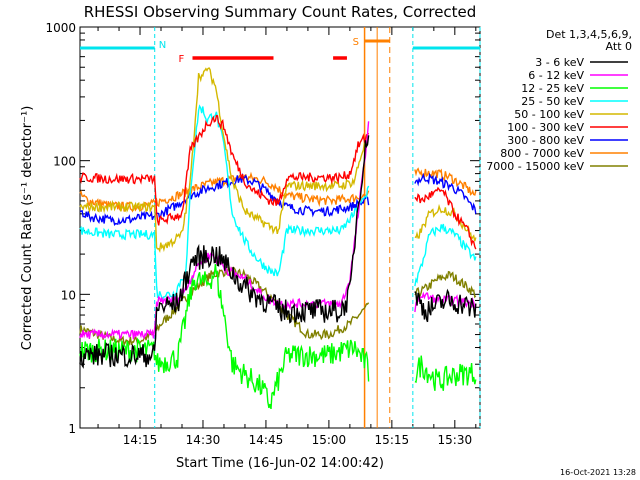 The height and width of the screenshot is (480, 640). I want to click on saa-markers: S, so click(372, 227).